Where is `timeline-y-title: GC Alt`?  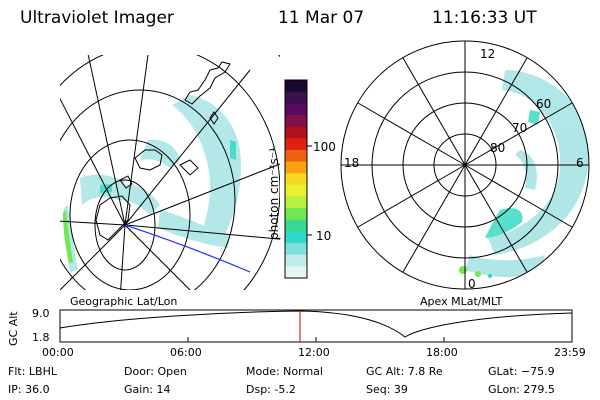
timeline-y-title: GC Alt is located at coordinates (13, 328).